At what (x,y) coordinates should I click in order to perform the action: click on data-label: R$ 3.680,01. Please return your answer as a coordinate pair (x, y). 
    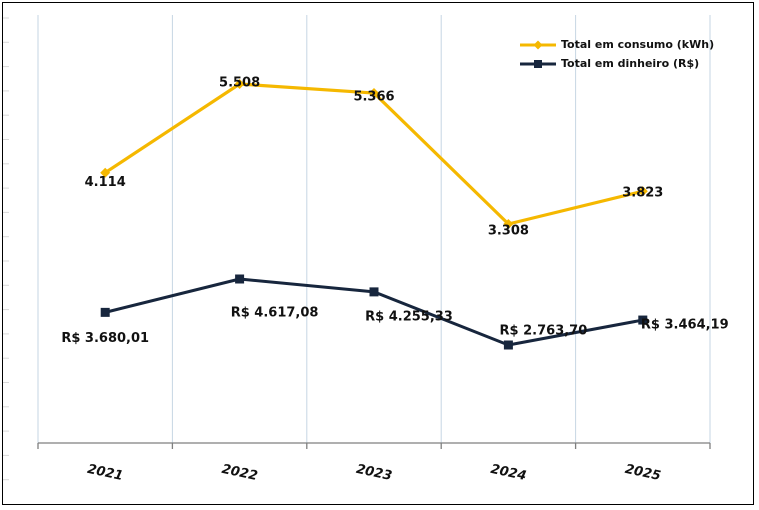
    Looking at the image, I should click on (105, 338).